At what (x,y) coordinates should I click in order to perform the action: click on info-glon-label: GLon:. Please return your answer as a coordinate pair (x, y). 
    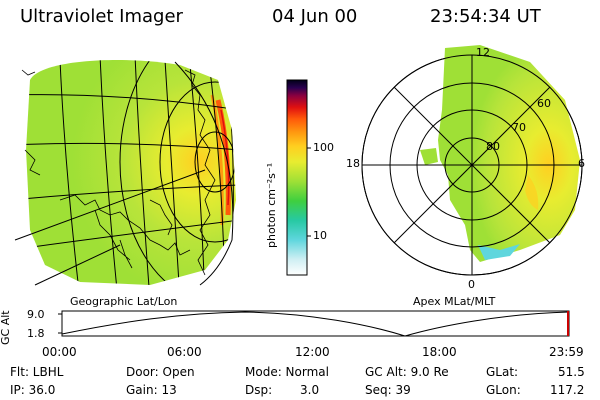
    Looking at the image, I should click on (503, 390).